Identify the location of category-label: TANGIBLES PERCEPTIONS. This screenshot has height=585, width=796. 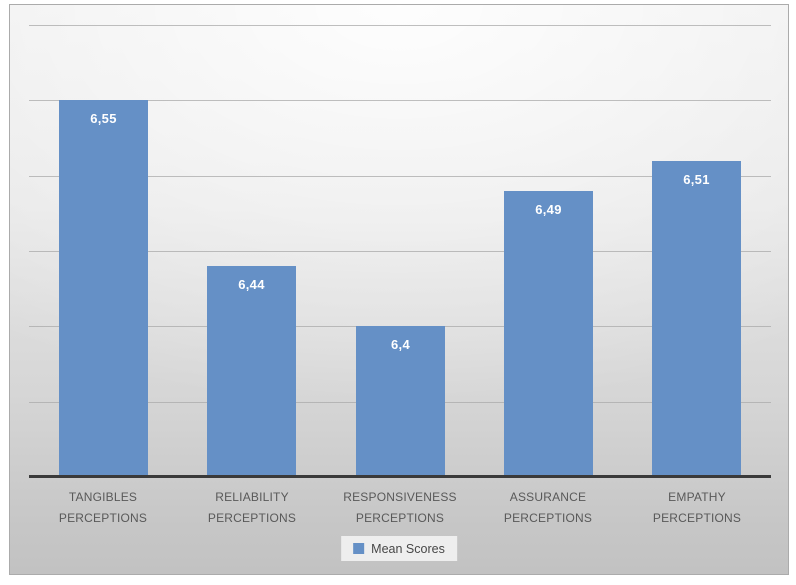
(103, 507).